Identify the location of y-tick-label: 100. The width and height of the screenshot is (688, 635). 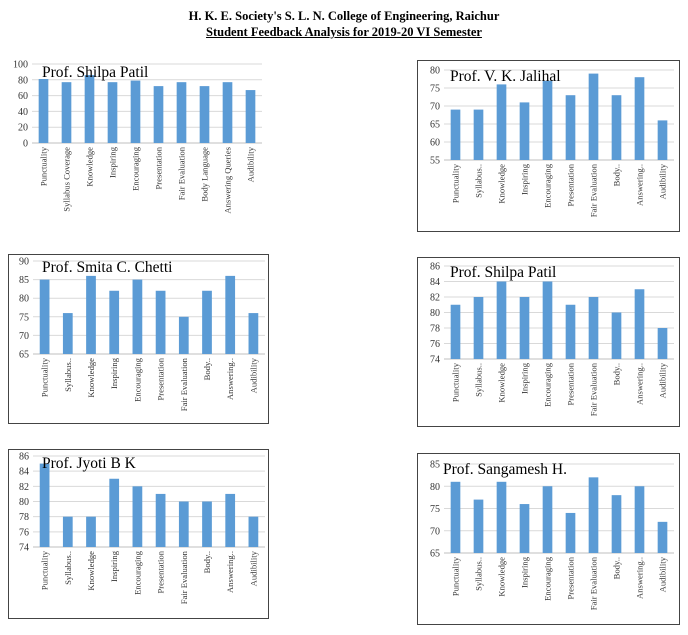
(20, 65).